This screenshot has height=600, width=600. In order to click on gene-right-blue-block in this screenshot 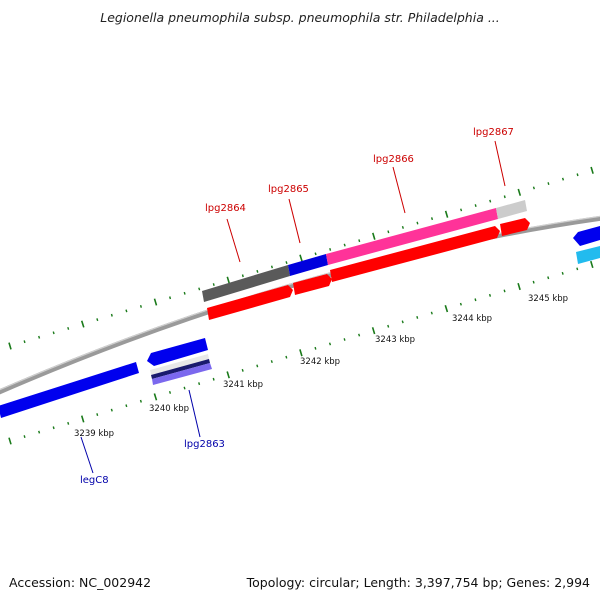, I will do `click(586, 236)`.